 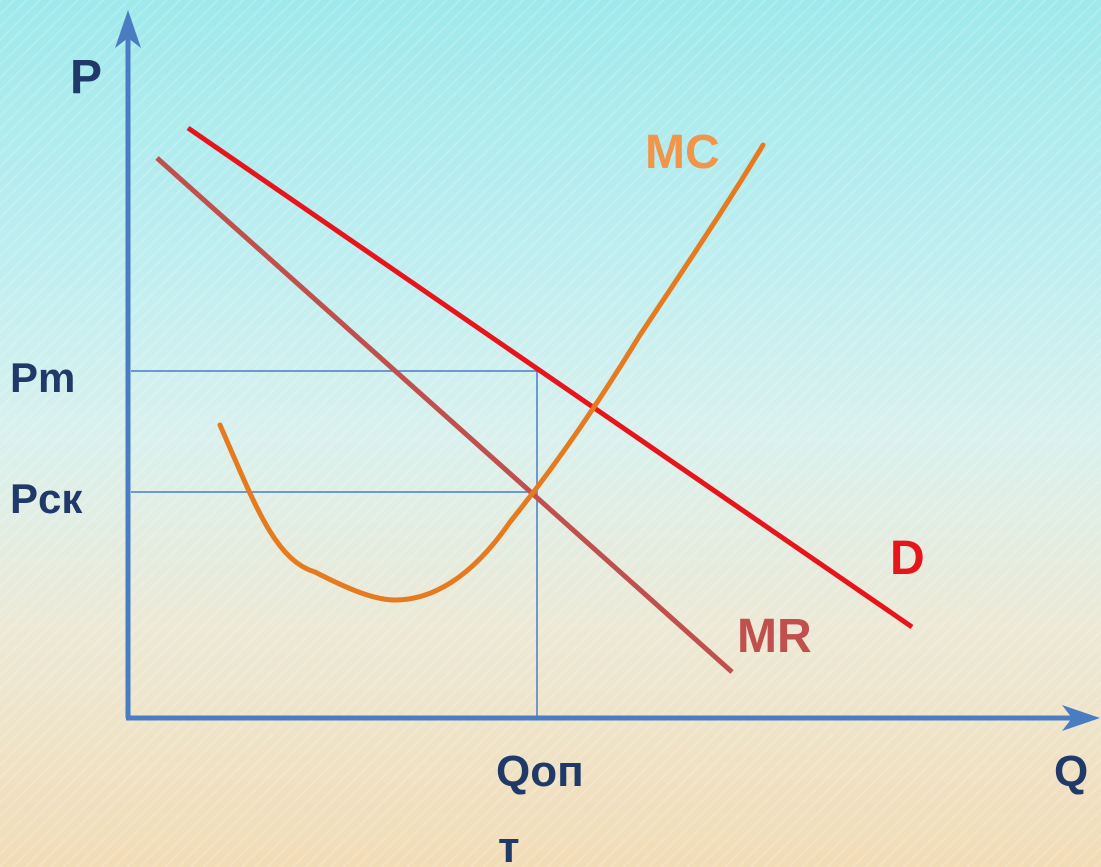 What do you see at coordinates (540, 771) in the screenshot?
I see `qopt-tick-label-line1: Qоп` at bounding box center [540, 771].